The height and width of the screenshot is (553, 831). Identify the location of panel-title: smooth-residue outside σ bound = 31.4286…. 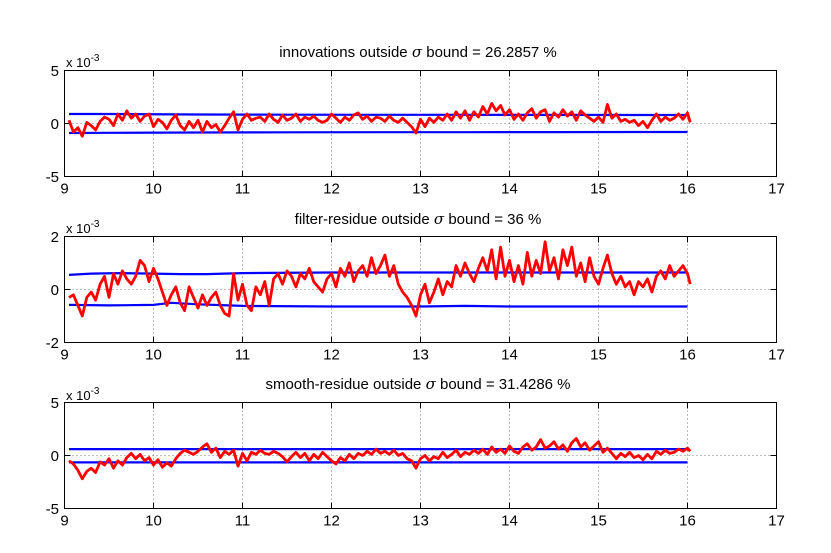
(417, 384).